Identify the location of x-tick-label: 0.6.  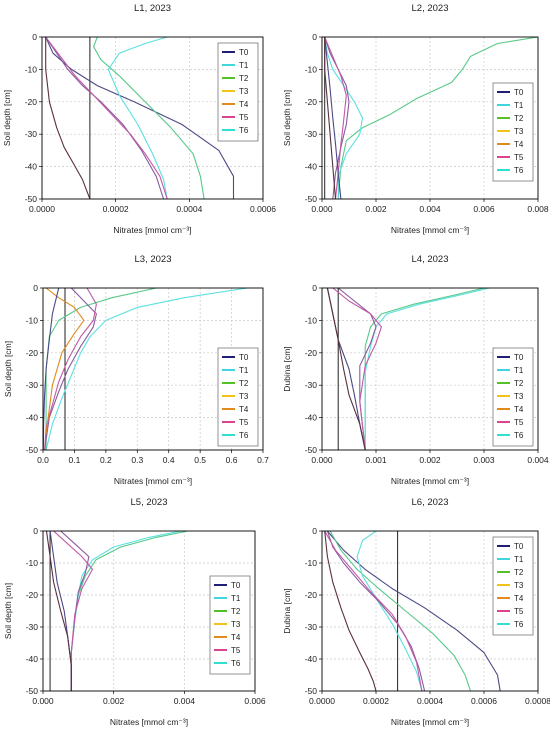
(232, 460).